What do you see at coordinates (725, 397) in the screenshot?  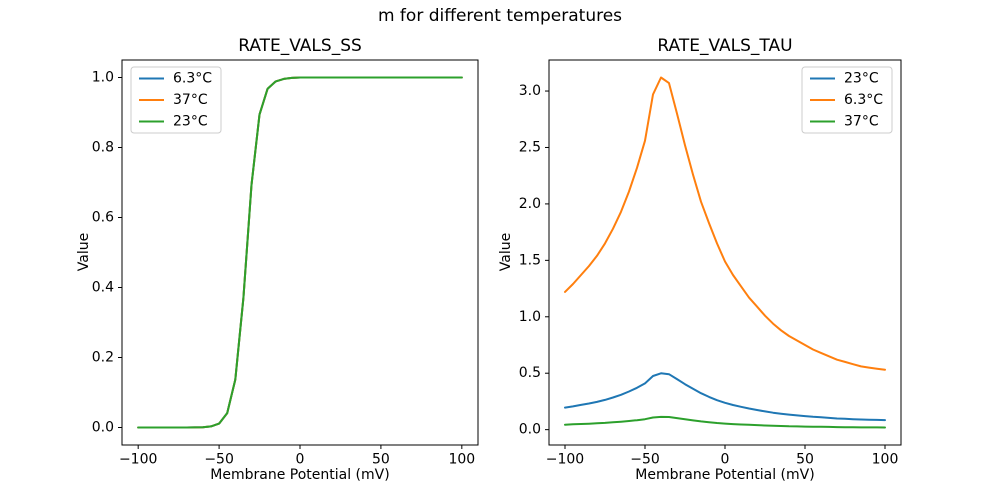 I see `series-line-23°C` at bounding box center [725, 397].